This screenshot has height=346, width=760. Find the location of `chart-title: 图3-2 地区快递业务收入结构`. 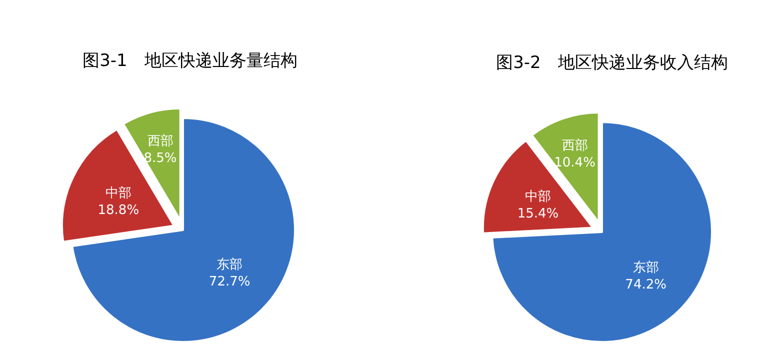

chart-title: 图3-2 地区快递业务收入结构 is located at coordinates (612, 63).